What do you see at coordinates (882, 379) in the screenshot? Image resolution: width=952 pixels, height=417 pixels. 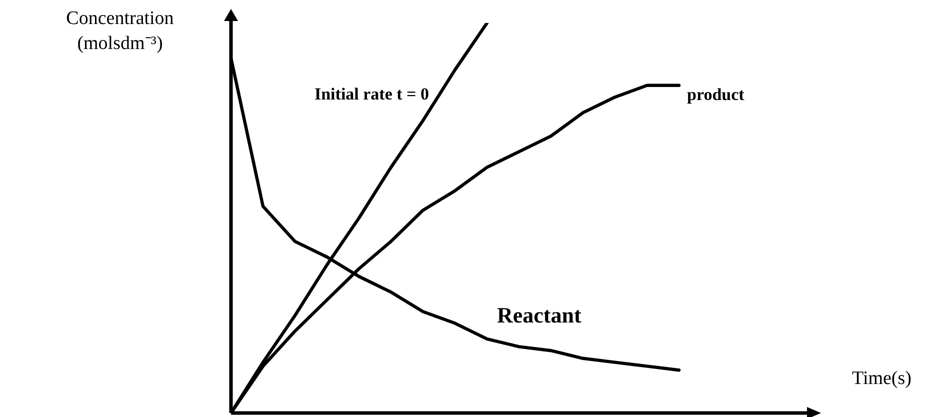 I see `x-axis-title: Time(s)` at bounding box center [882, 379].